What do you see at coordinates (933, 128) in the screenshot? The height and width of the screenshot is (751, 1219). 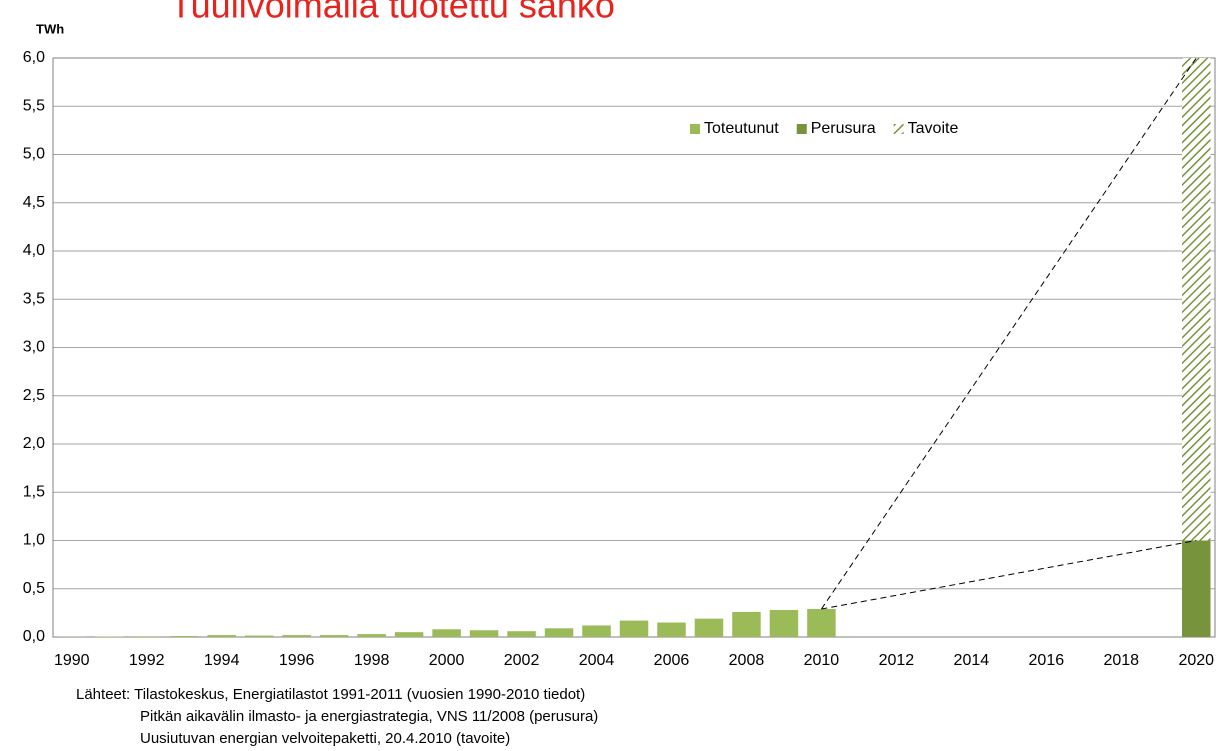 I see `legend-label: Tavoite` at bounding box center [933, 128].